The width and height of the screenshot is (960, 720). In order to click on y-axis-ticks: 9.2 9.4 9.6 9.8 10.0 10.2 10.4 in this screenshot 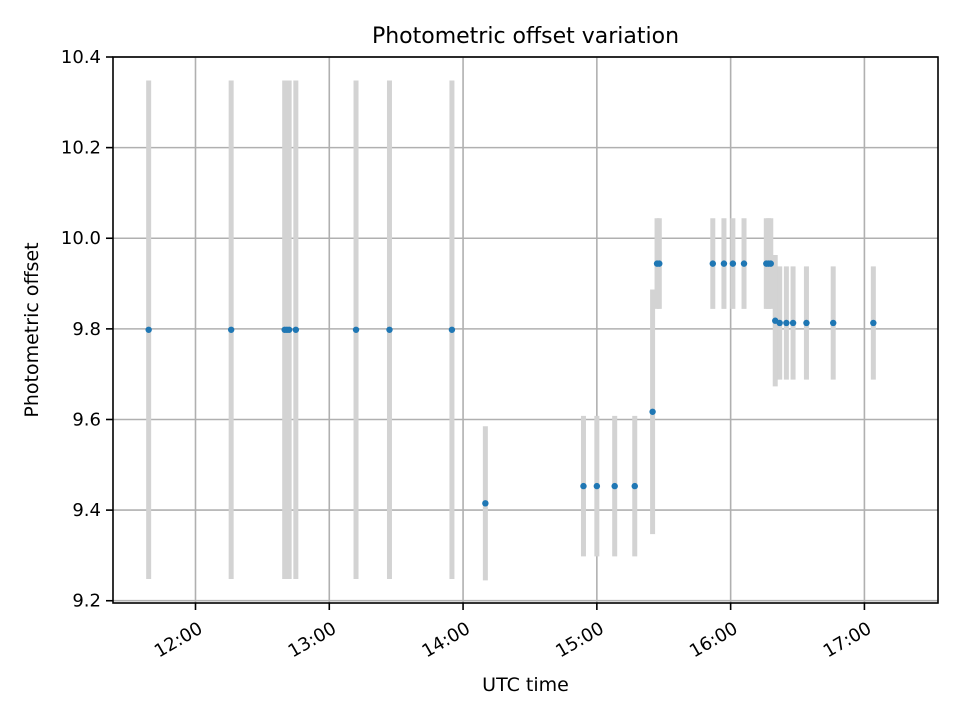, I will do `click(87, 329)`.